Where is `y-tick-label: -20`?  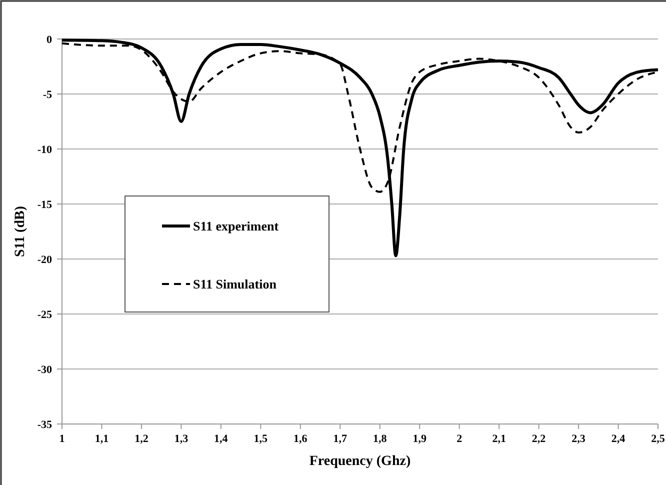
y-tick-label: -20 is located at coordinates (44, 260).